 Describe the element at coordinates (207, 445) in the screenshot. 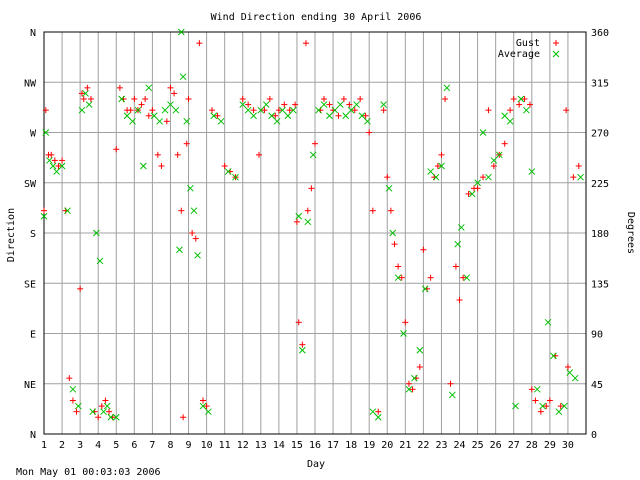

I see `x-tick-label: 10` at that location.